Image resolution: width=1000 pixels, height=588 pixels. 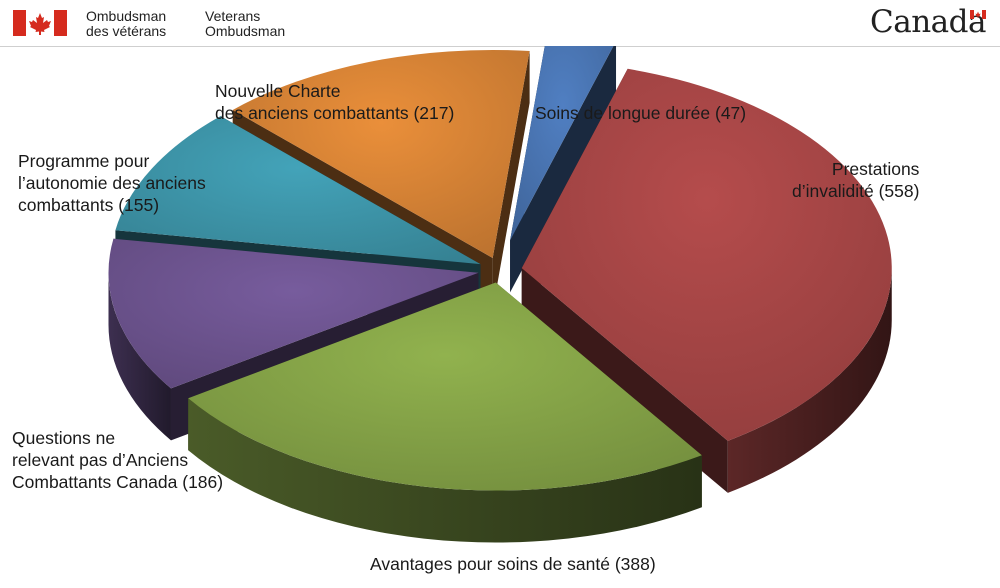 What do you see at coordinates (245, 23) in the screenshot?
I see `org-name-english: Veterans Ombudsman` at bounding box center [245, 23].